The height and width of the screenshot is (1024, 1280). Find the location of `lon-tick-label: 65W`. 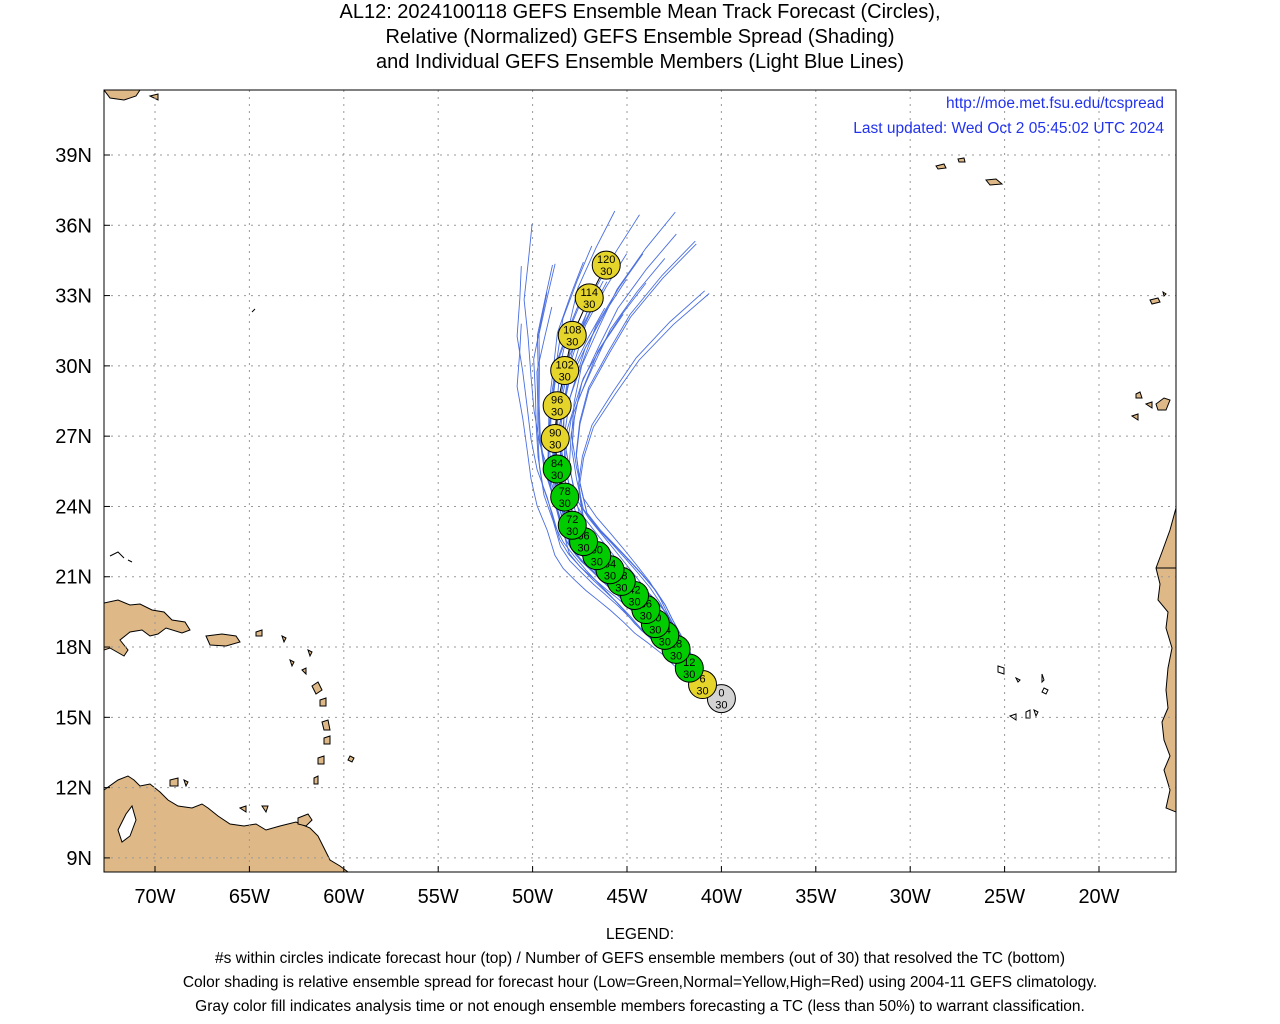

lon-tick-label: 65W is located at coordinates (249, 897).